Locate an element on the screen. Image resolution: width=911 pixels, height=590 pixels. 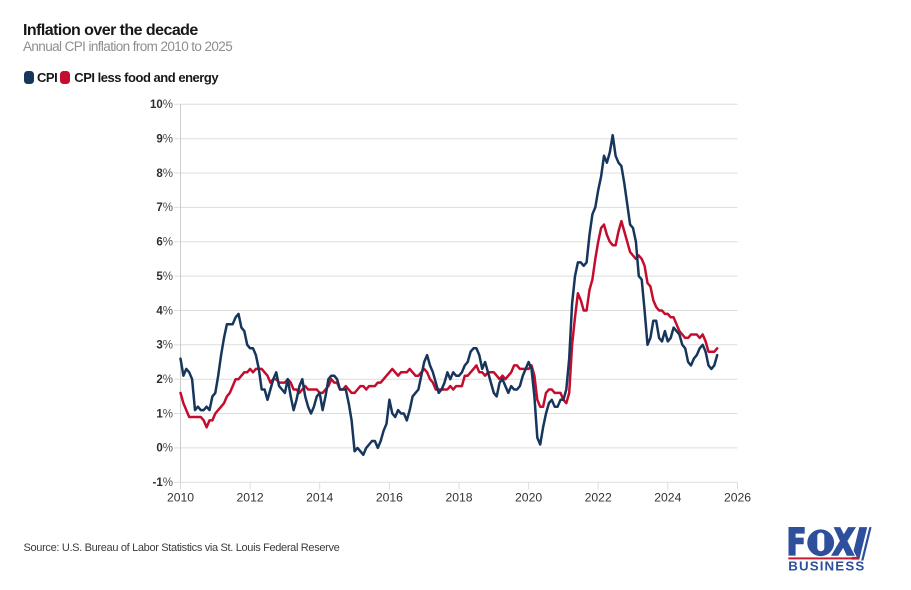
svg-text: 2026 is located at coordinates (737, 497).